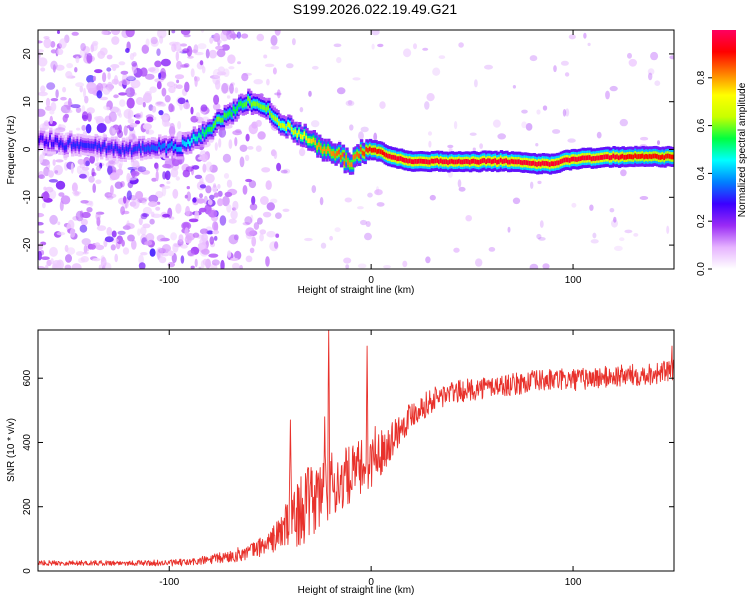  I want to click on spectrogram-ytick-label: 10, so click(27, 102).